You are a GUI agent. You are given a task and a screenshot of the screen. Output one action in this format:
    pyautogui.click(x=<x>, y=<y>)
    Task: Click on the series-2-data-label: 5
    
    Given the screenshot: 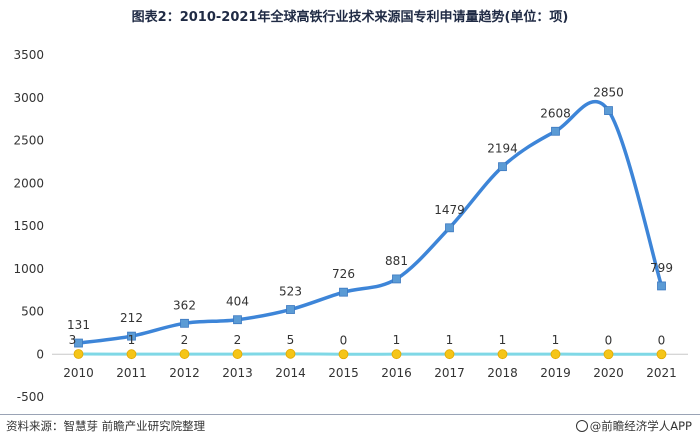 What is the action you would take?
    pyautogui.click(x=291, y=340)
    